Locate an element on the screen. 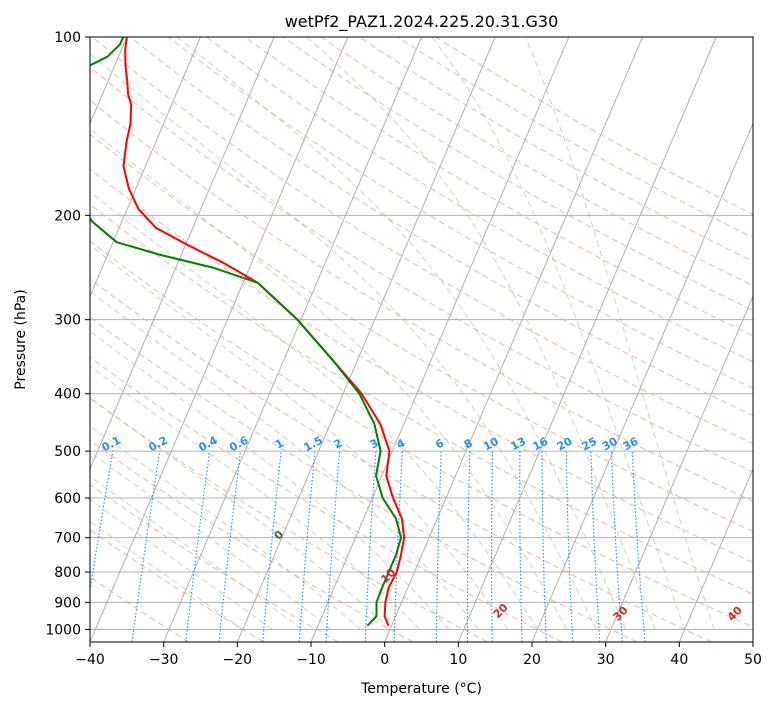 This screenshot has width=775, height=712. y-tick-label: 800 is located at coordinates (67, 573).